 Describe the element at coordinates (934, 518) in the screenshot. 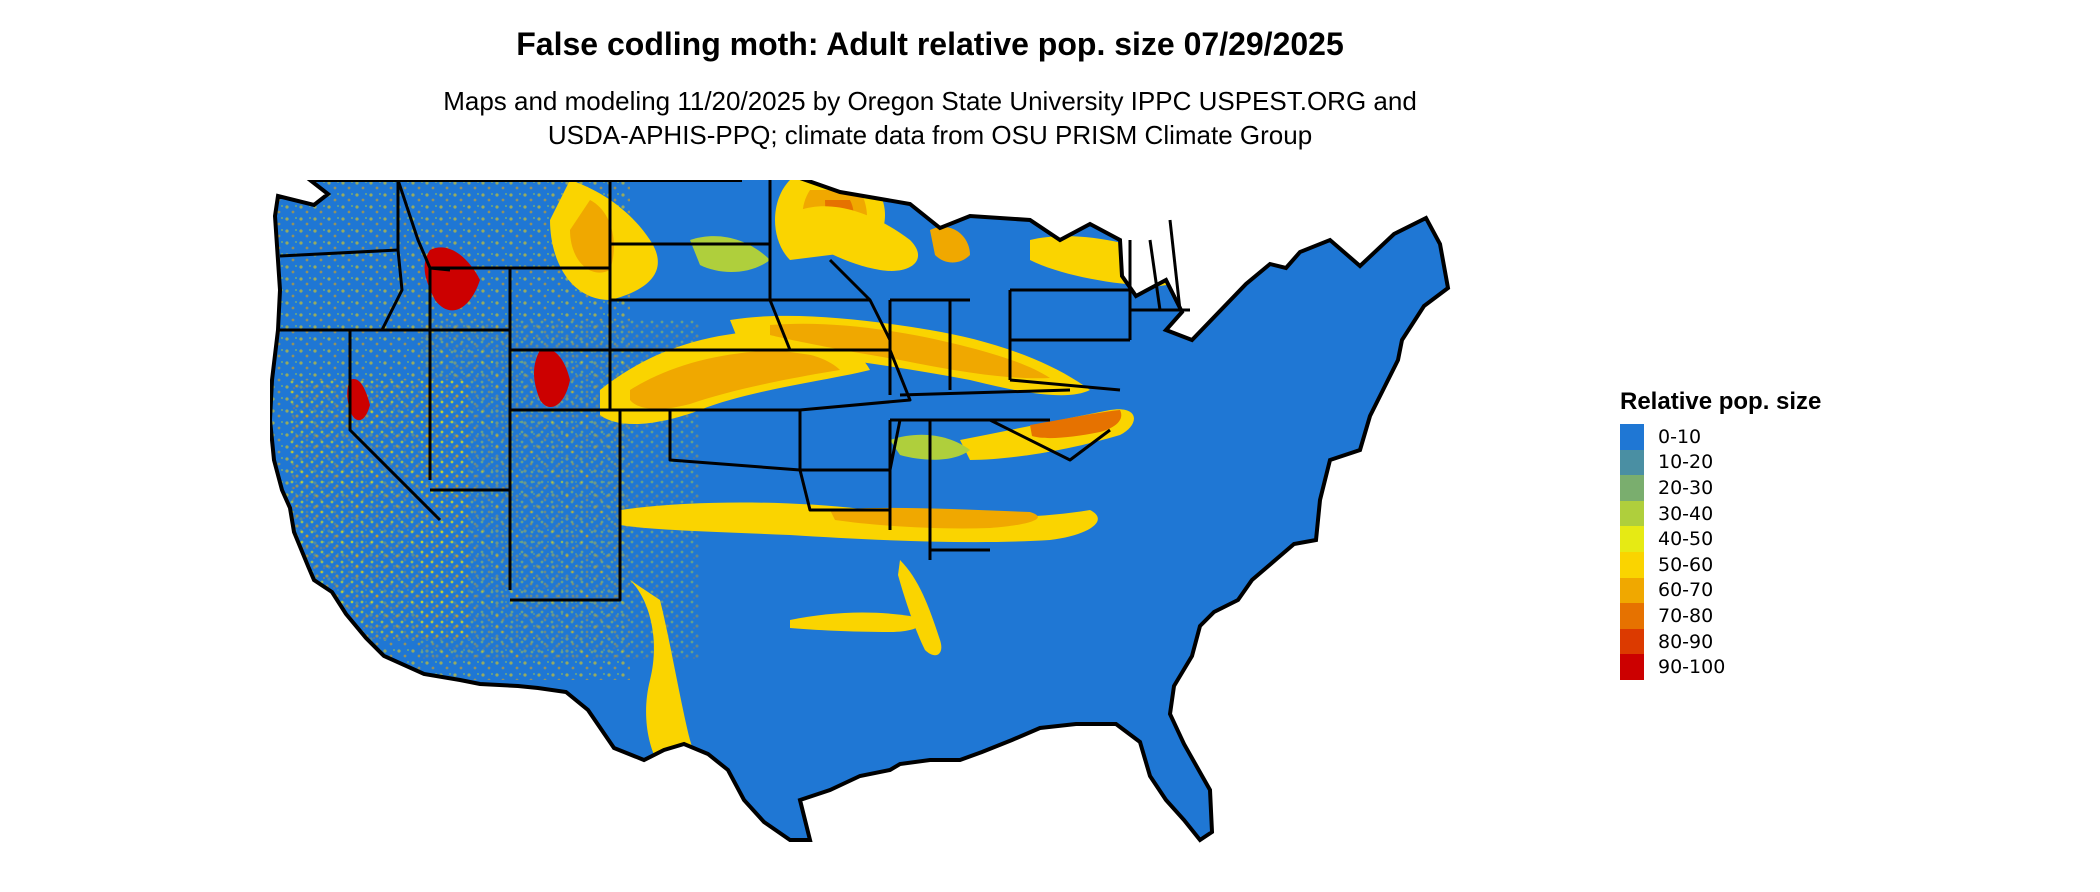

I see `raster-south-core` at that location.